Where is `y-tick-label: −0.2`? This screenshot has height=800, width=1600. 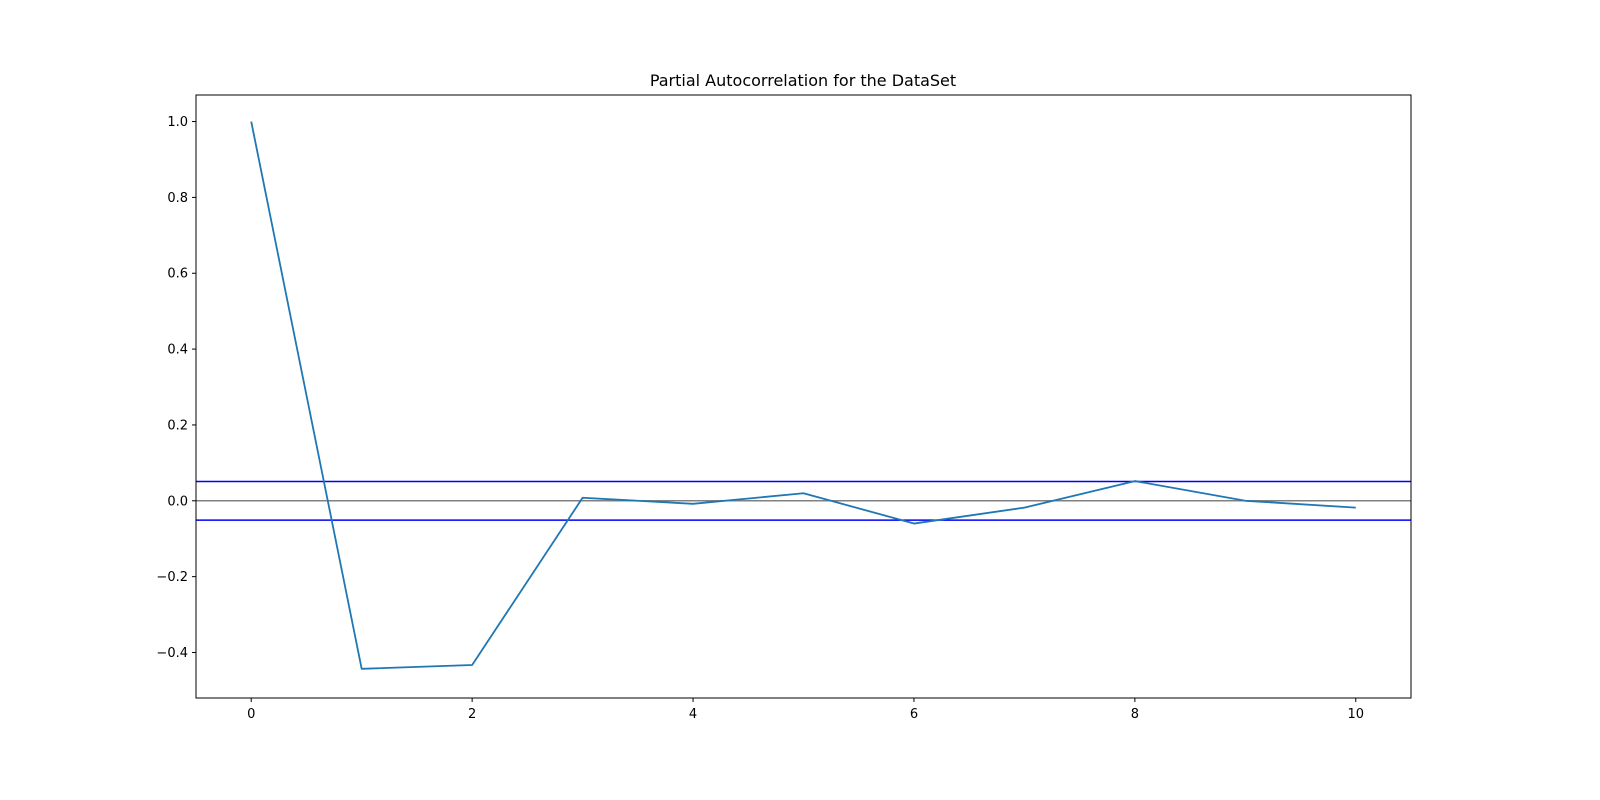 y-tick-label: −0.2 is located at coordinates (172, 577).